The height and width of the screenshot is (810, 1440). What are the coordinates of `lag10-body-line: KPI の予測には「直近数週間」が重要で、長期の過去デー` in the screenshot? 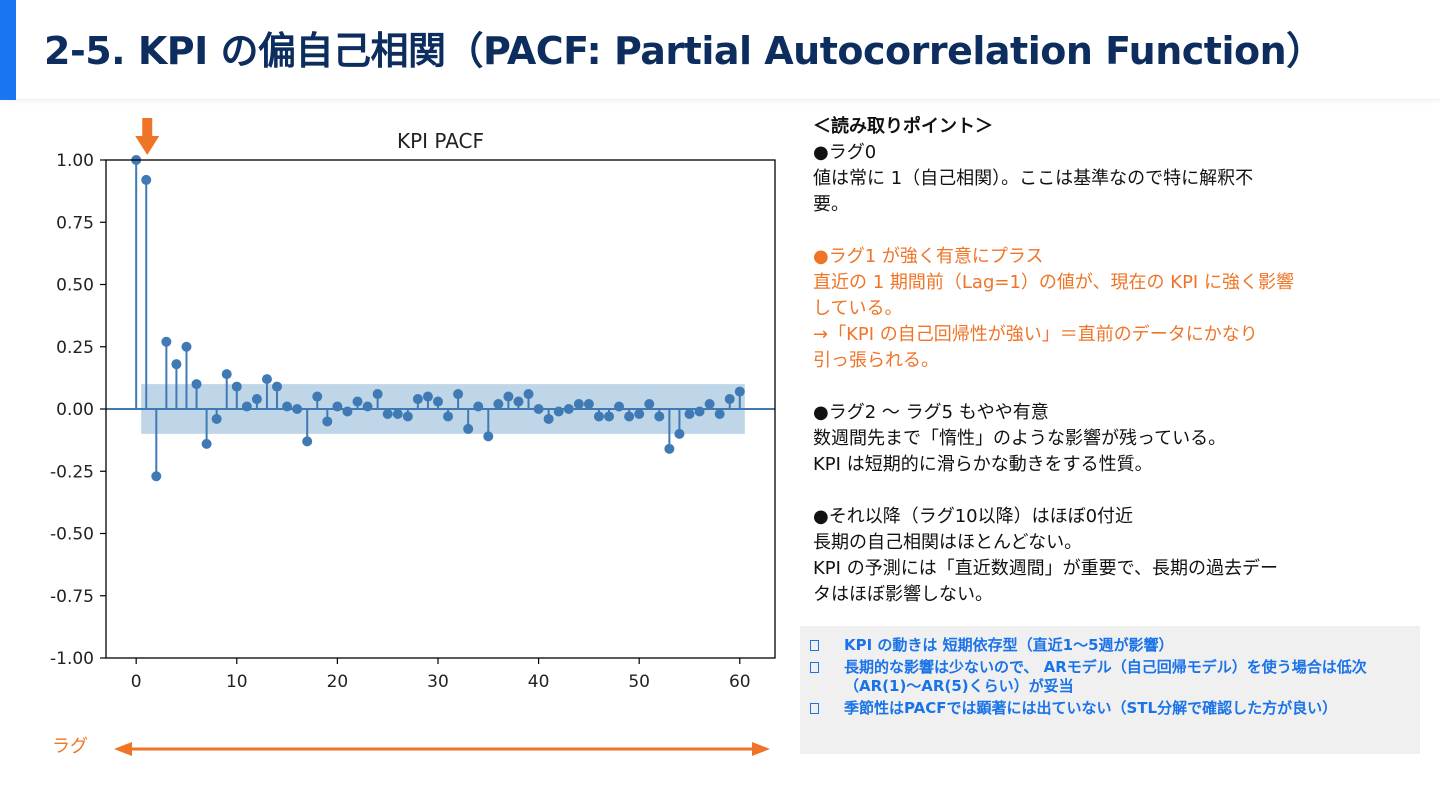 It's located at (1045, 568).